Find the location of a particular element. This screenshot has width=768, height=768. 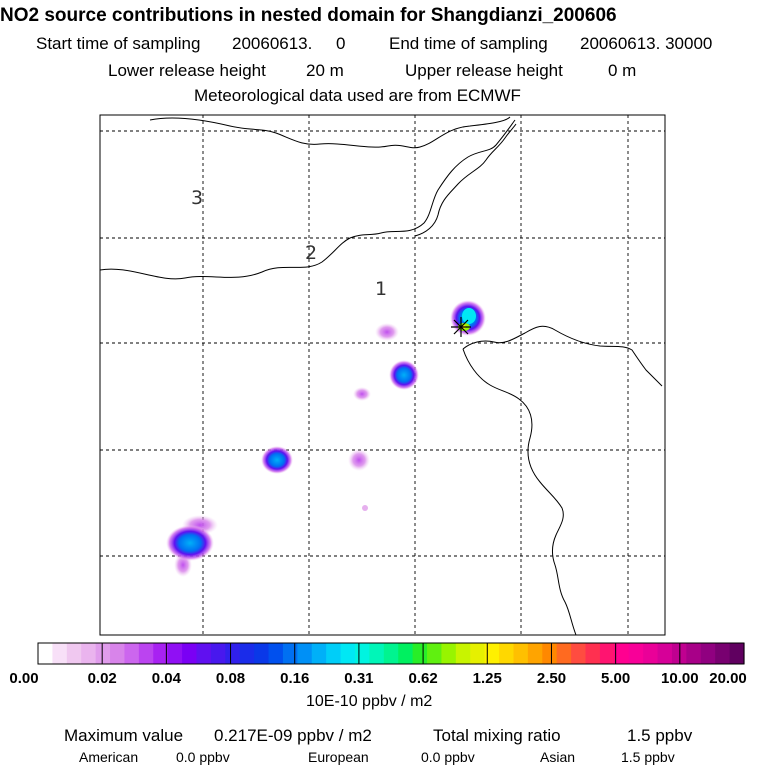

asian-value: 1.5 ppbv is located at coordinates (648, 757).